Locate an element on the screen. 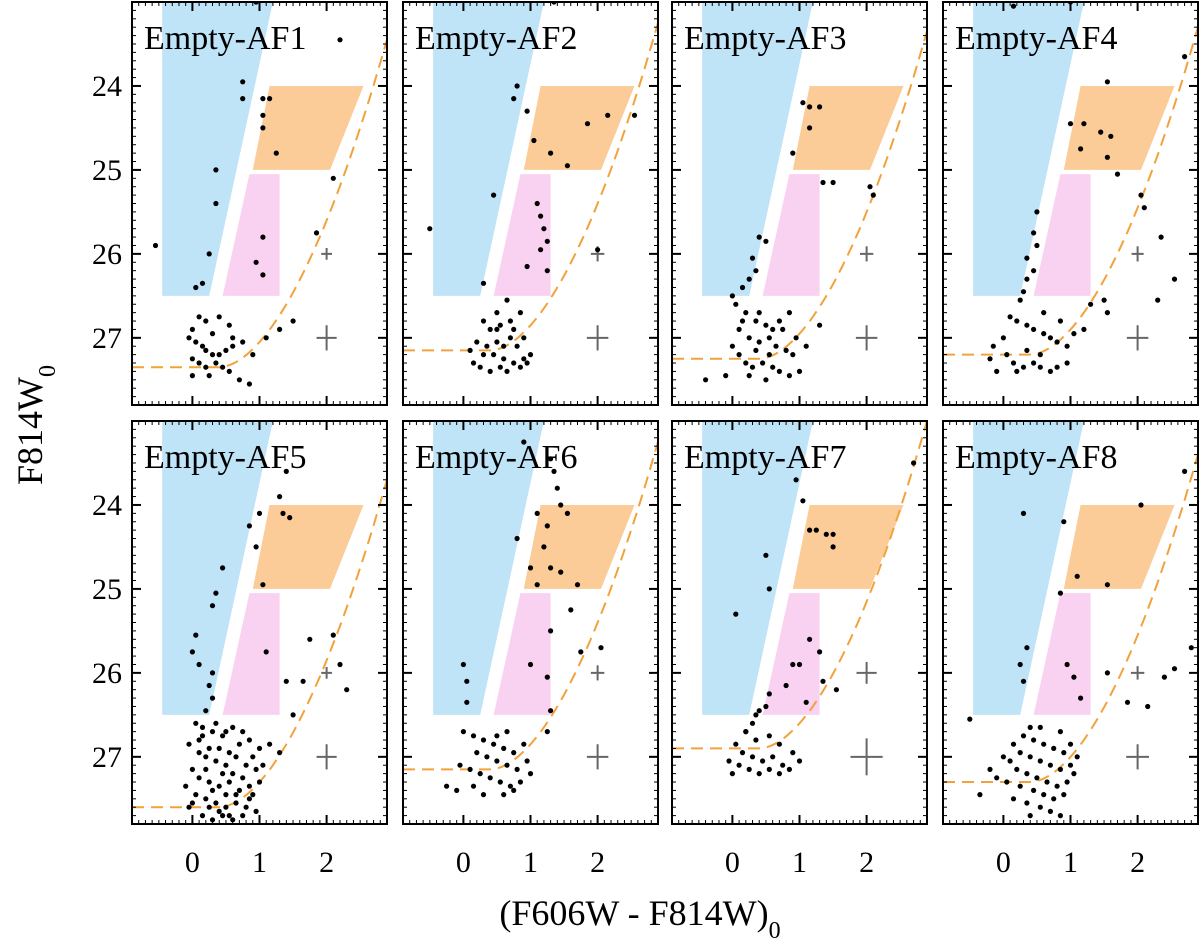 Image resolution: width=1200 pixels, height=942 pixels. panel-plot-area is located at coordinates (799, 192).